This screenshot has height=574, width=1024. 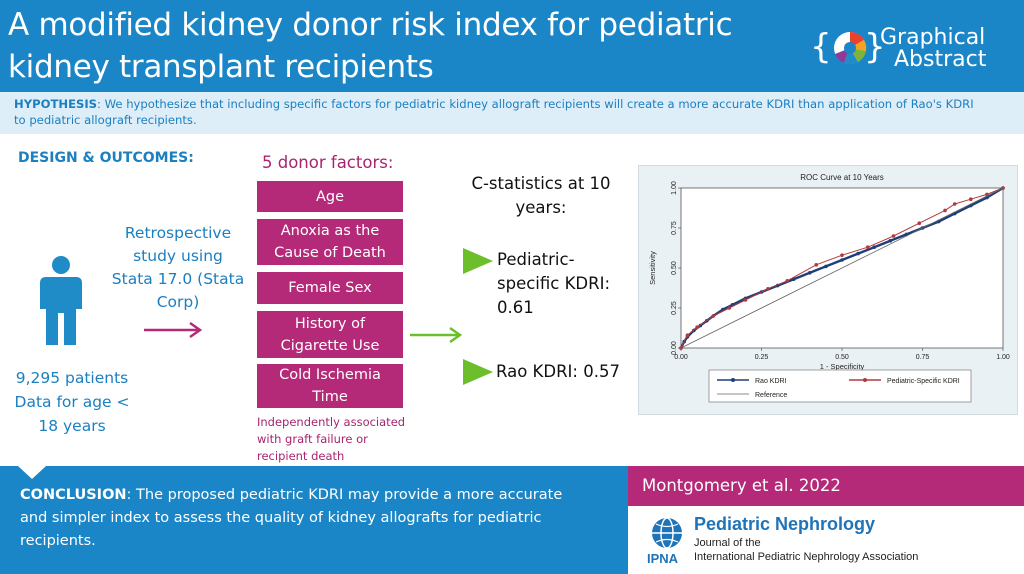 What do you see at coordinates (330, 375) in the screenshot?
I see `factor-line: Cold Ischemia` at bounding box center [330, 375].